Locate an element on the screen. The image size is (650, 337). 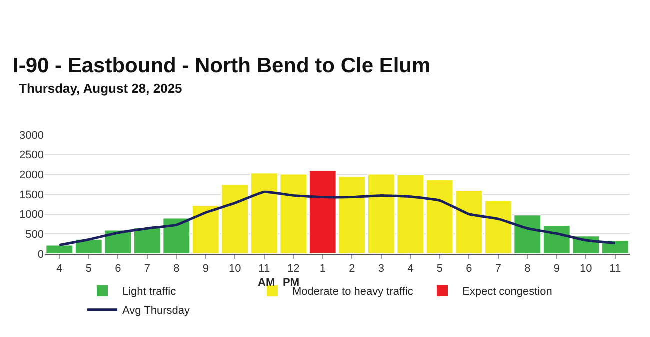
text: AM is located at coordinates (267, 283).